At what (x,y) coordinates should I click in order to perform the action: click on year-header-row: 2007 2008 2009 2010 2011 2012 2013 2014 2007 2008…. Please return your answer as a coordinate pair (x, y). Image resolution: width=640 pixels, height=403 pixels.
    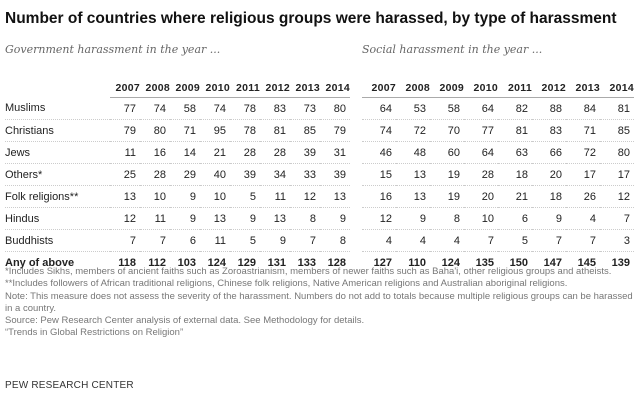
    Looking at the image, I should click on (319, 88).